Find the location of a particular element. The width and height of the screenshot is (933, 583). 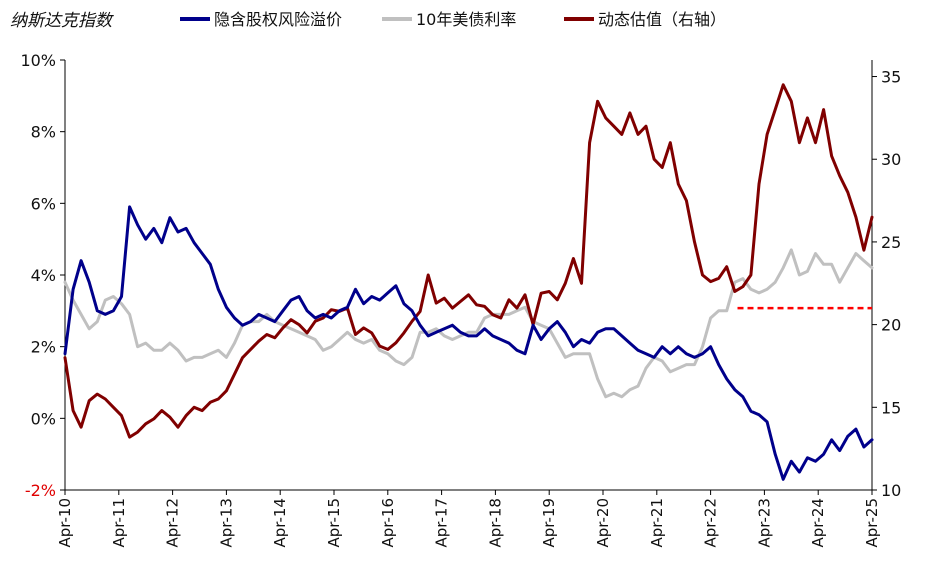

left-axis-ticks: -2% 0% 2% 4% 6% 8% 10% is located at coordinates (42, 275).